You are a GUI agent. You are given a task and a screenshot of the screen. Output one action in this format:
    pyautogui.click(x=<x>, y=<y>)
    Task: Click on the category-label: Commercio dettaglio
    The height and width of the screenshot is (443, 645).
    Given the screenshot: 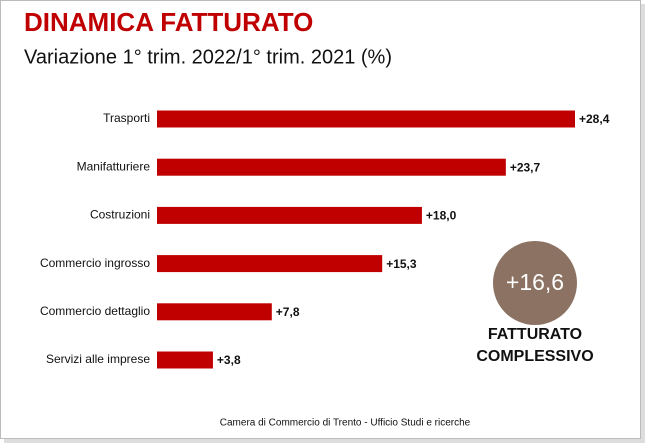 What is the action you would take?
    pyautogui.click(x=95, y=311)
    